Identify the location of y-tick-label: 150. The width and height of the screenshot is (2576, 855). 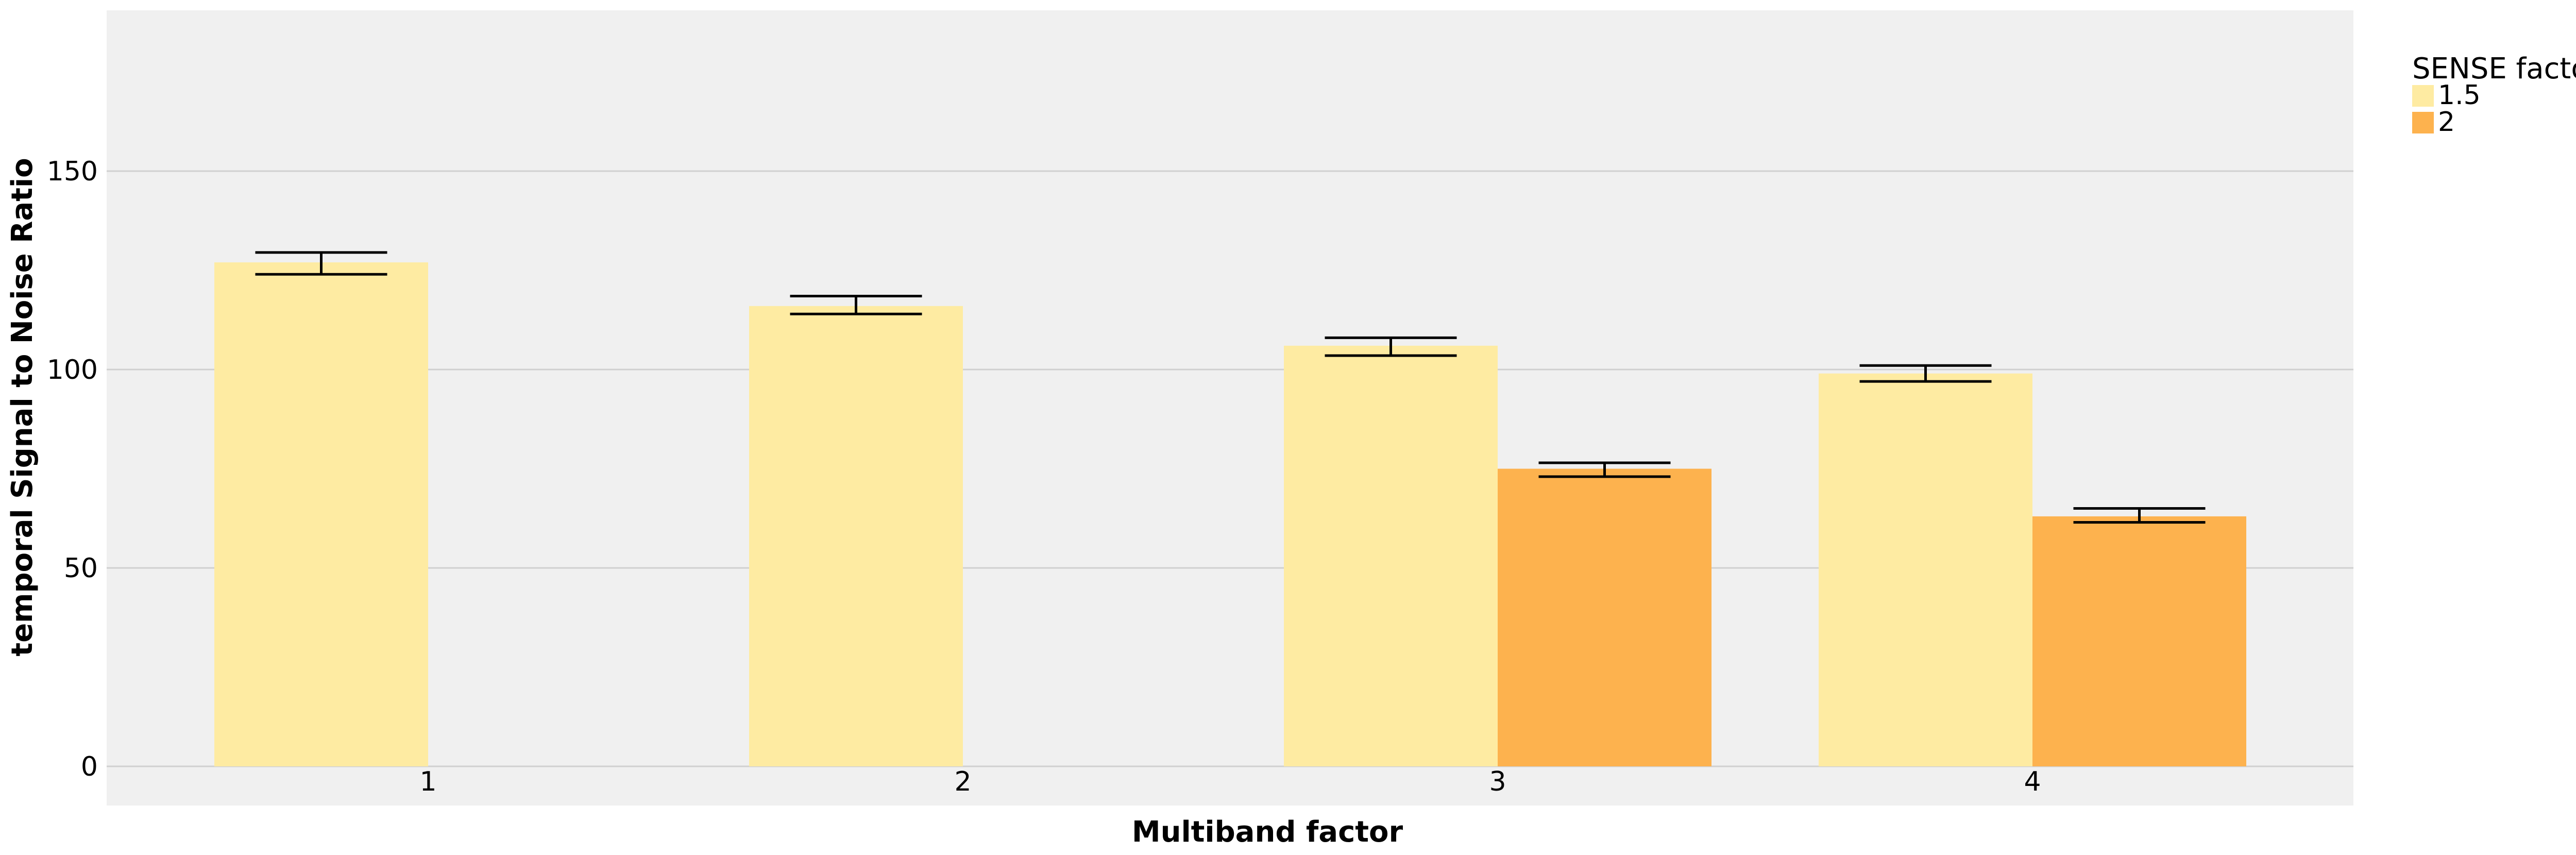
(72, 171).